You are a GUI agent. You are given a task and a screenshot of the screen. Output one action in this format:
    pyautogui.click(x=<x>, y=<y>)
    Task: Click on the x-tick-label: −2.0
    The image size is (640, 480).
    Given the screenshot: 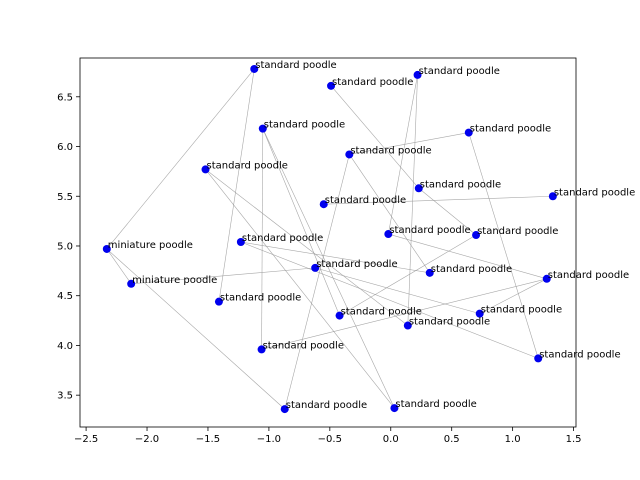 What is the action you would take?
    pyautogui.click(x=147, y=439)
    